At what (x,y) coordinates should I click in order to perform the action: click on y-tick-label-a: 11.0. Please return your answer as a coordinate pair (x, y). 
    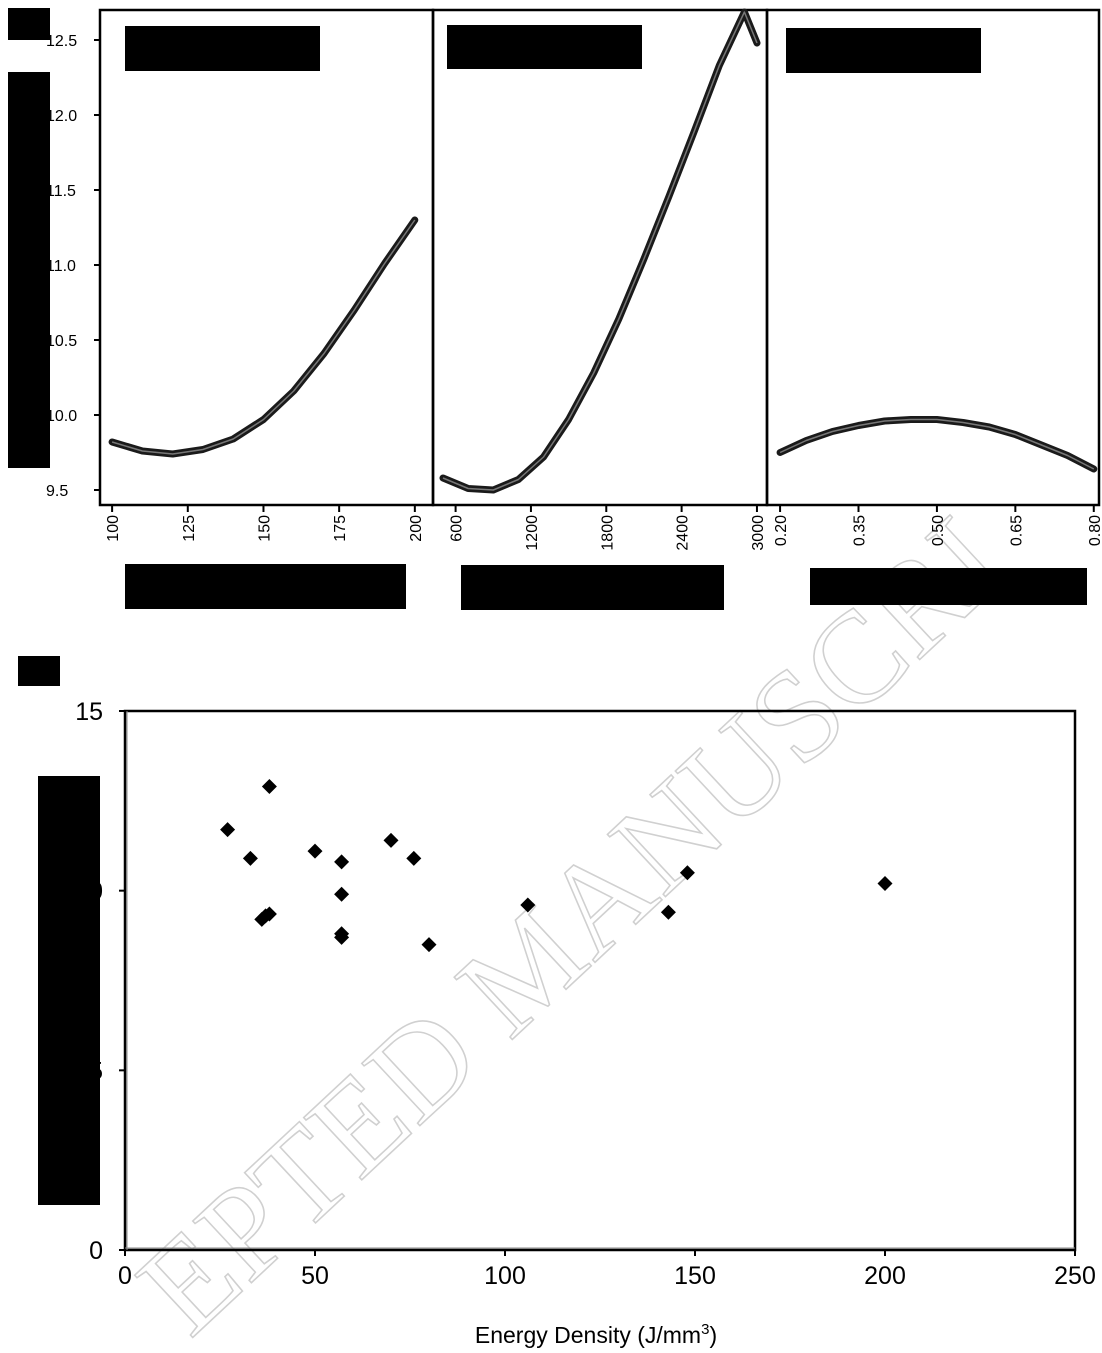
    Looking at the image, I should click on (61, 266).